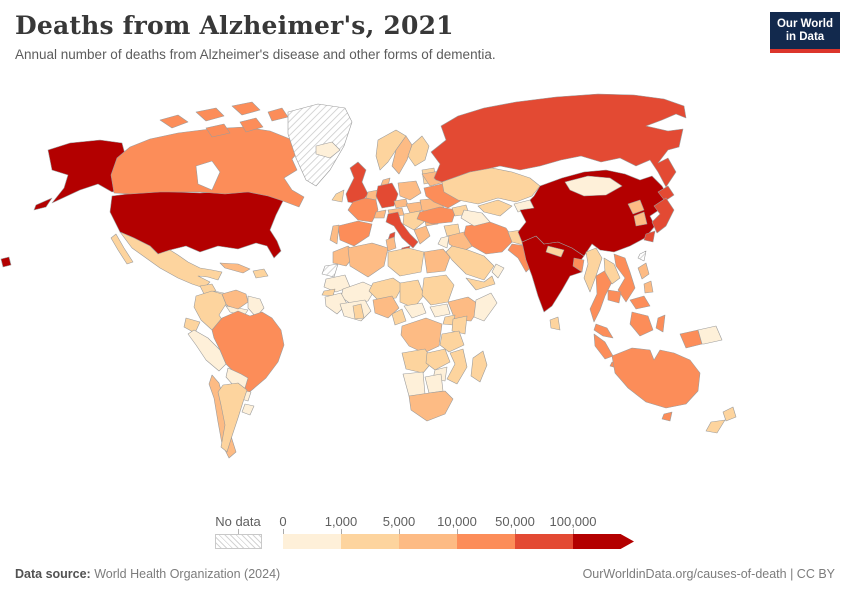 The height and width of the screenshot is (600, 850). Describe the element at coordinates (656, 384) in the screenshot. I see `country-australia` at that location.